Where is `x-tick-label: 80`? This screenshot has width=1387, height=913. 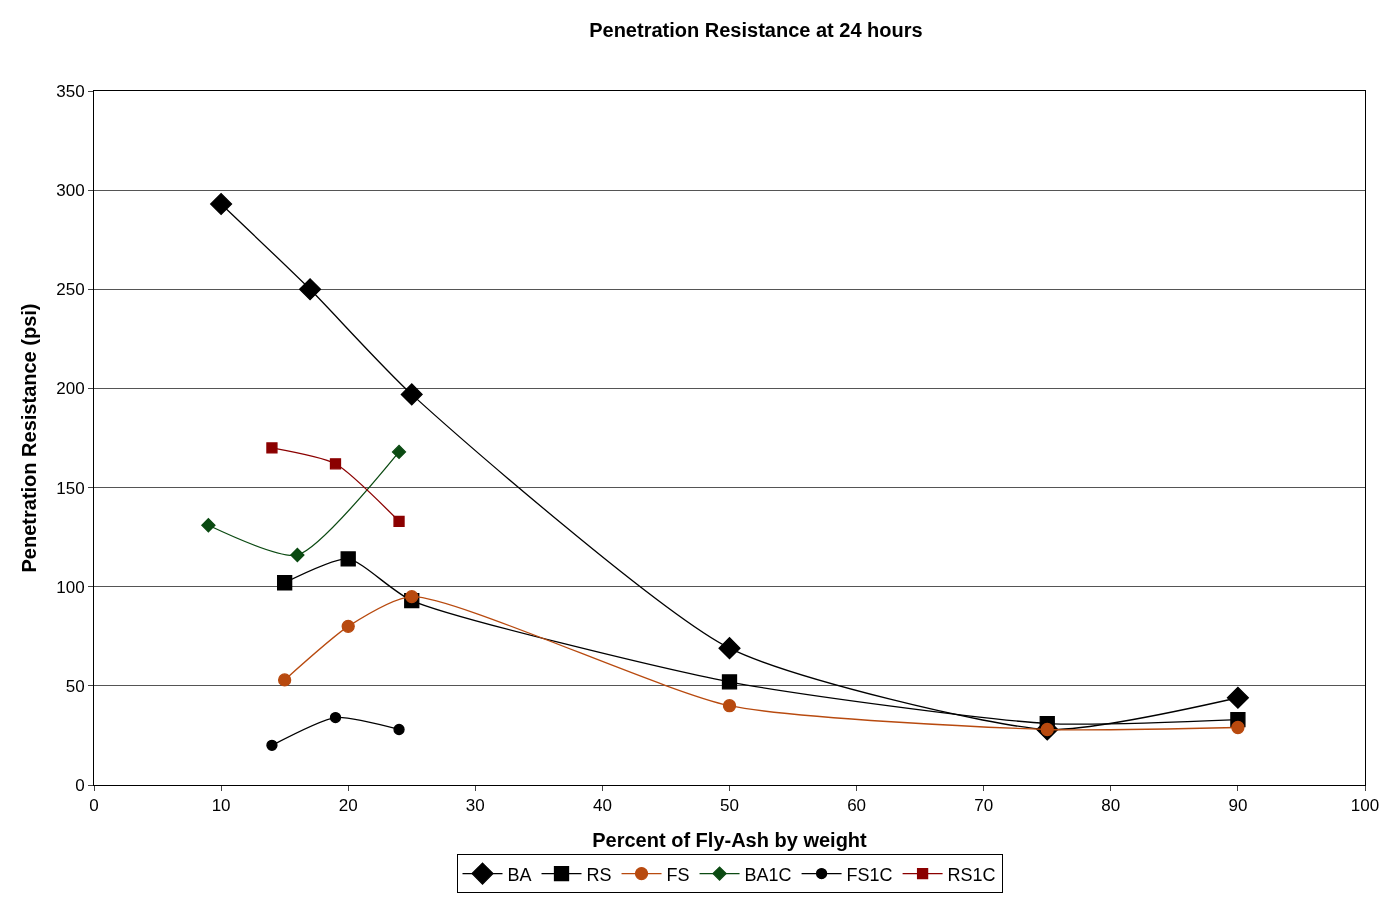
x-tick-label: 80 is located at coordinates (1111, 806).